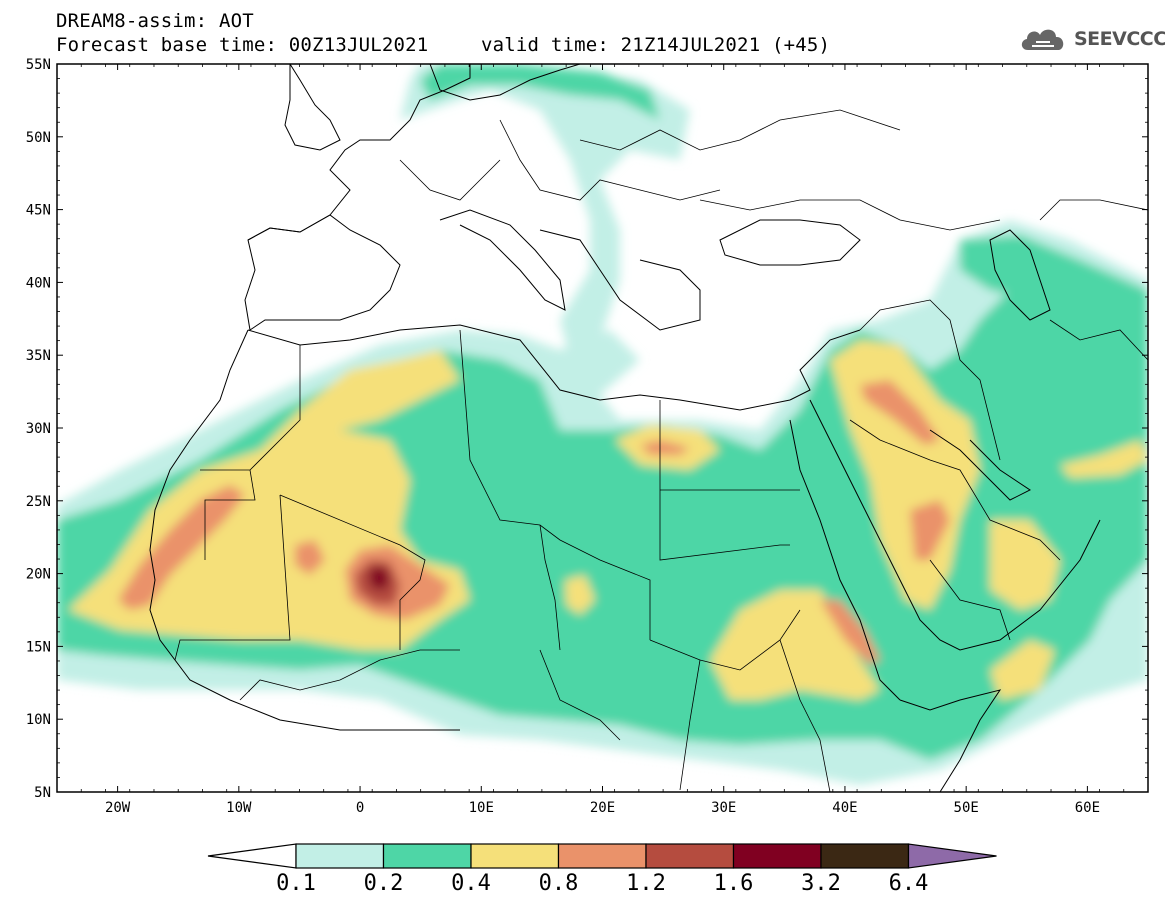 This screenshot has width=1165, height=905. Describe the element at coordinates (665, 447) in the screenshot. I see `aot-band-0-8-libya` at that location.